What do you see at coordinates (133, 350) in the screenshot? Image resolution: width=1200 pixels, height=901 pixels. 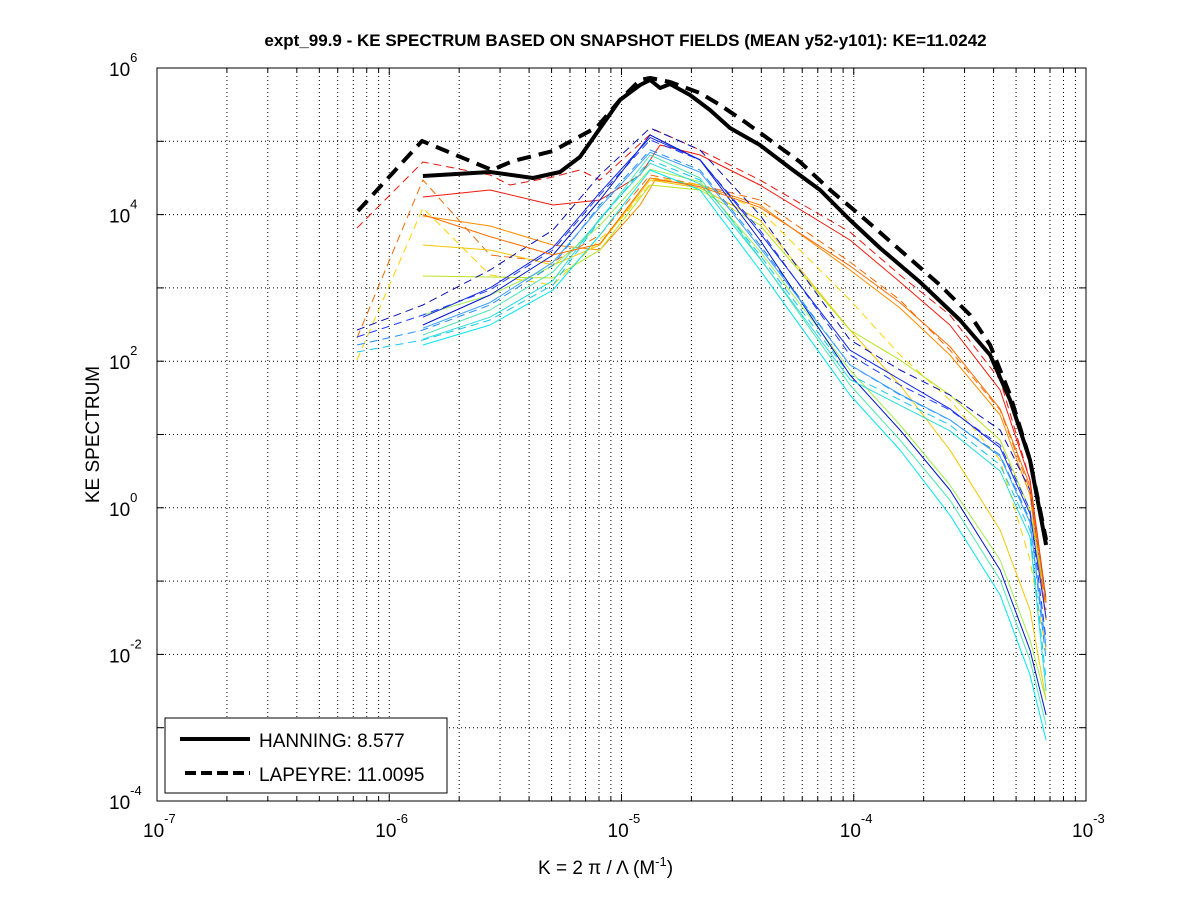 I see `y-tick-exponent: 2` at bounding box center [133, 350].